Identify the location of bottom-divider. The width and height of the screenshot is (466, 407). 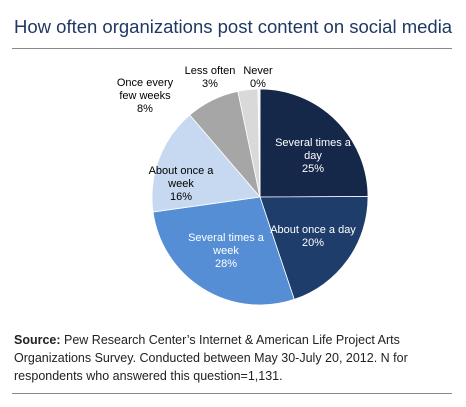
(232, 393).